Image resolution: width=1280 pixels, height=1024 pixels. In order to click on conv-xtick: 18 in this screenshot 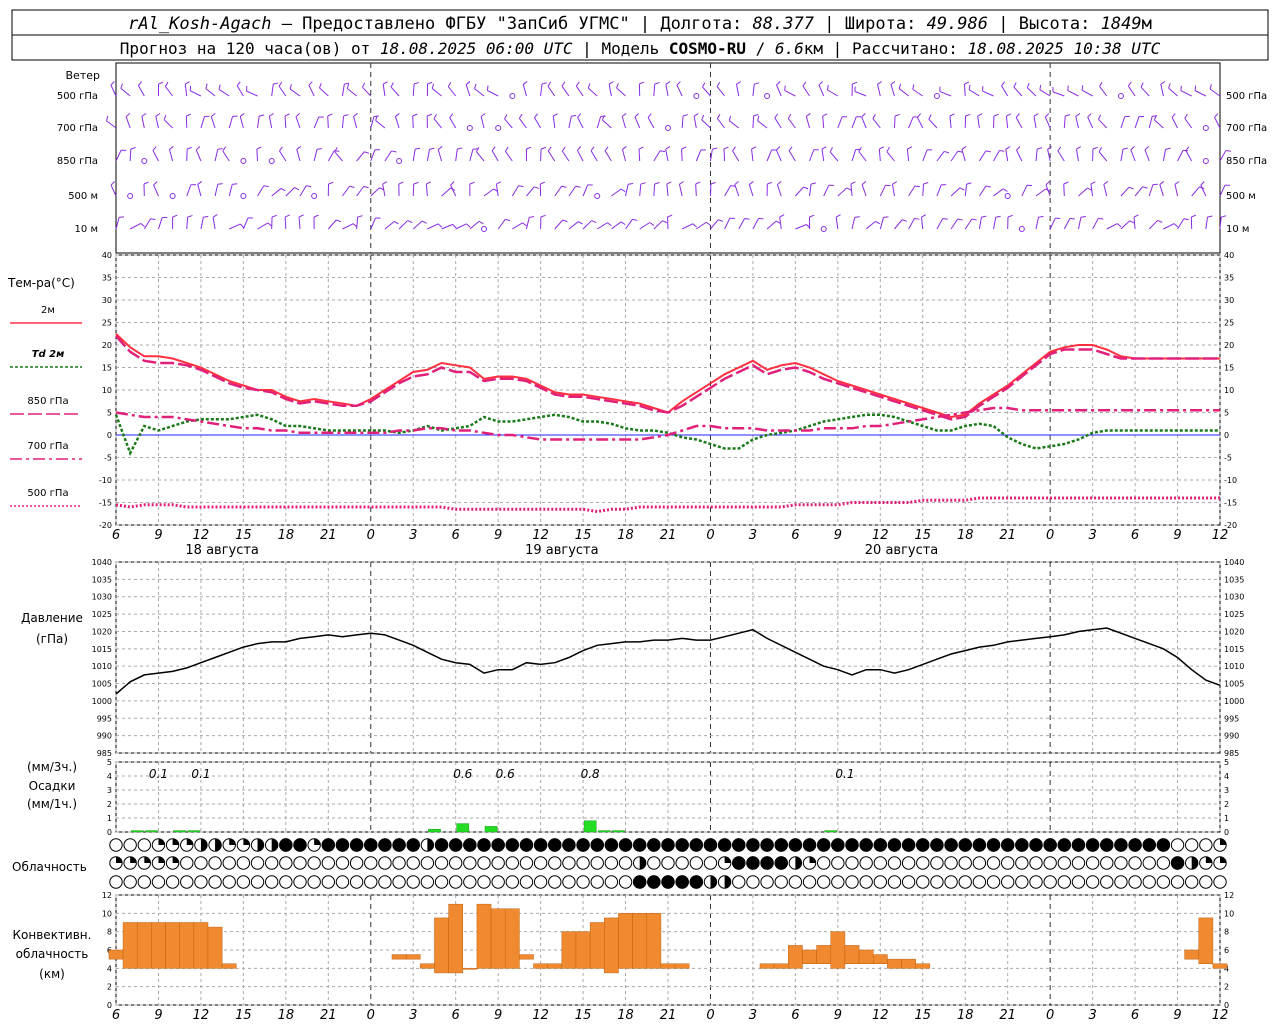, I will do `click(965, 1015)`.